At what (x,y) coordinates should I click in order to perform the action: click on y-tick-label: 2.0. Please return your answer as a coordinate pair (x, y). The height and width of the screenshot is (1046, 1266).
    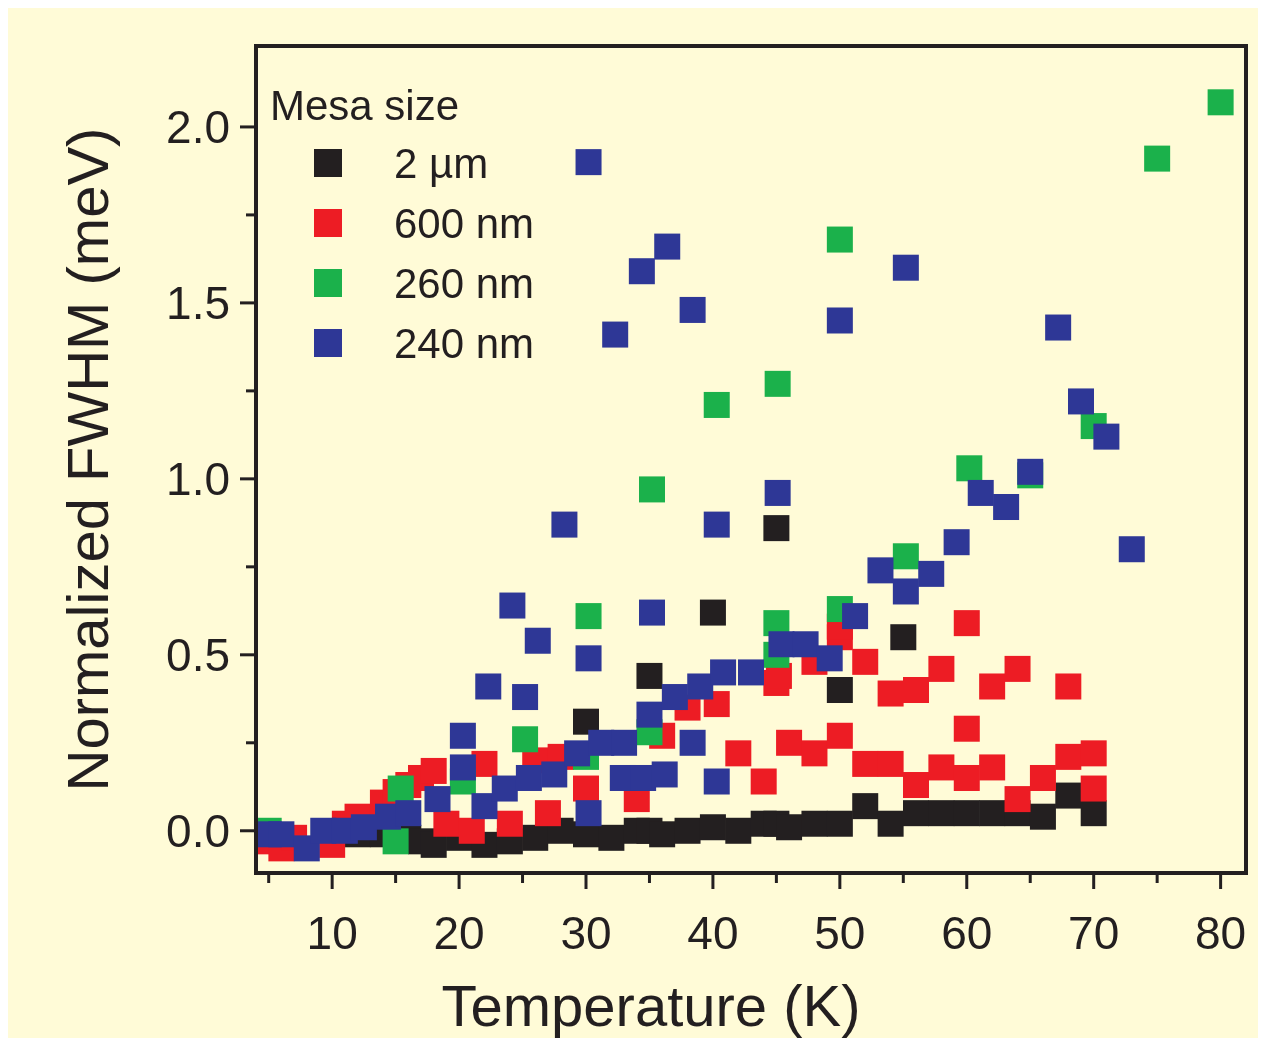
    Looking at the image, I should click on (198, 126).